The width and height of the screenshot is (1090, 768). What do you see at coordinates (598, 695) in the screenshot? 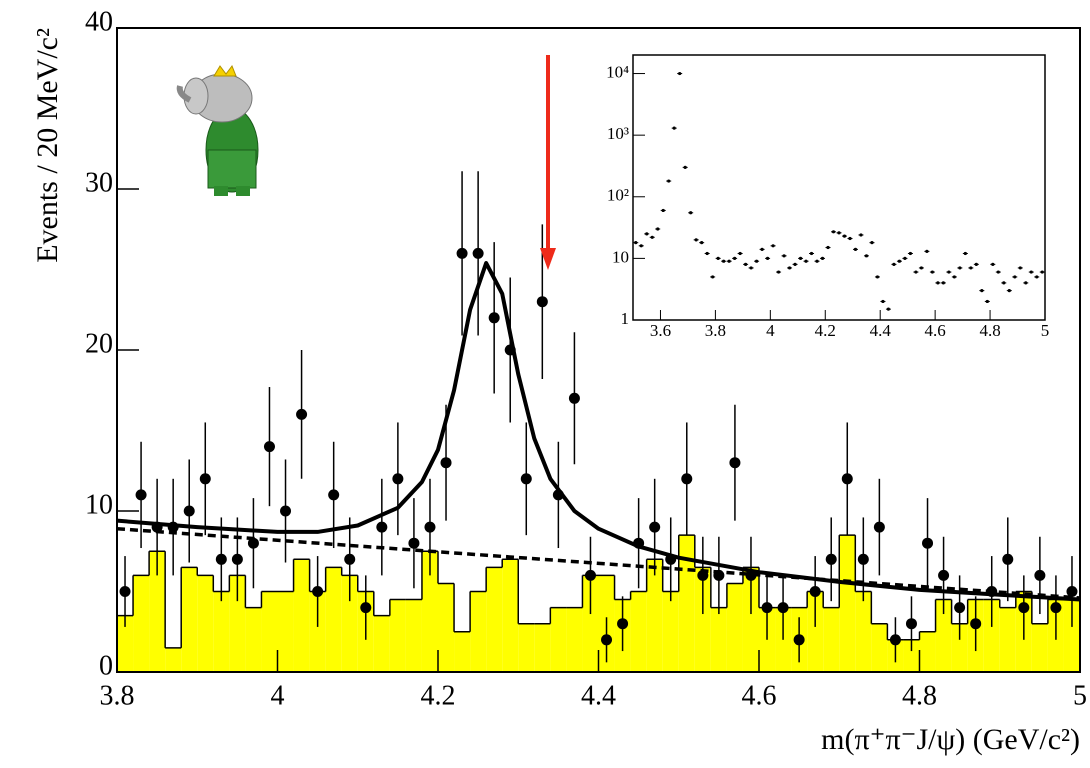
I see `x-tick-label: 4.4` at bounding box center [598, 695].